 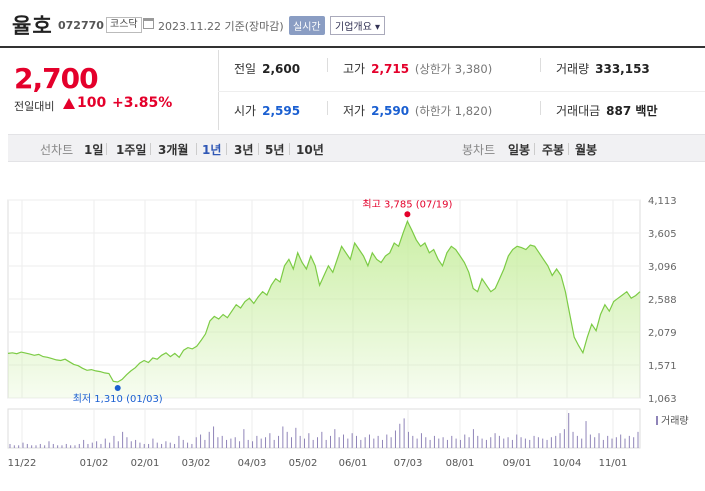 I want to click on y-tick-label: 1,571, so click(x=662, y=366).